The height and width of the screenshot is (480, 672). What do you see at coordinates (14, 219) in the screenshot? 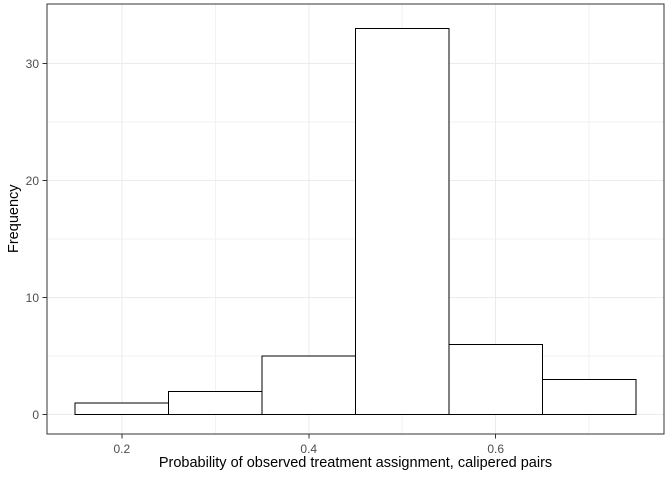
I see `y-axis-title: Frequency` at bounding box center [14, 219].